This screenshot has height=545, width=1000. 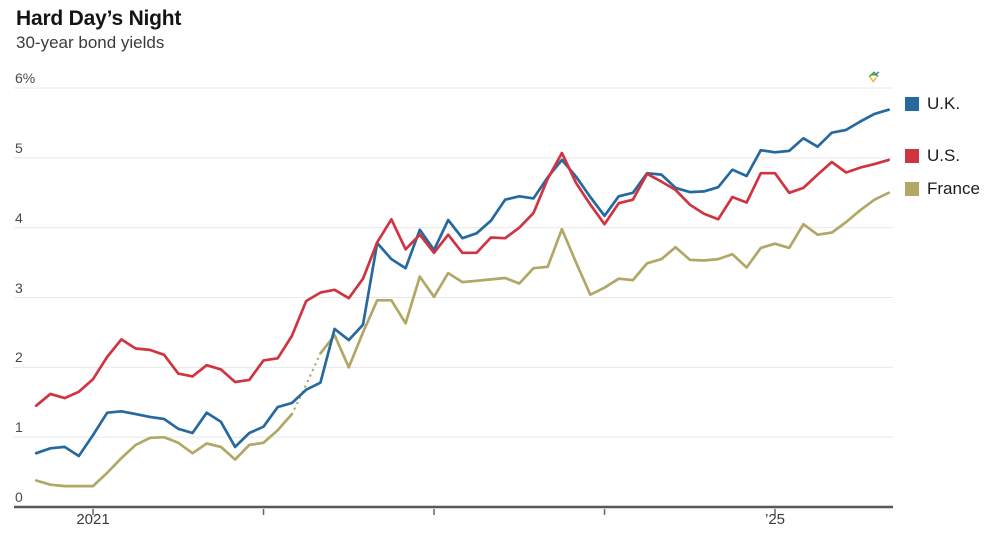 What do you see at coordinates (912, 189) in the screenshot?
I see `france-legend-swatch` at bounding box center [912, 189].